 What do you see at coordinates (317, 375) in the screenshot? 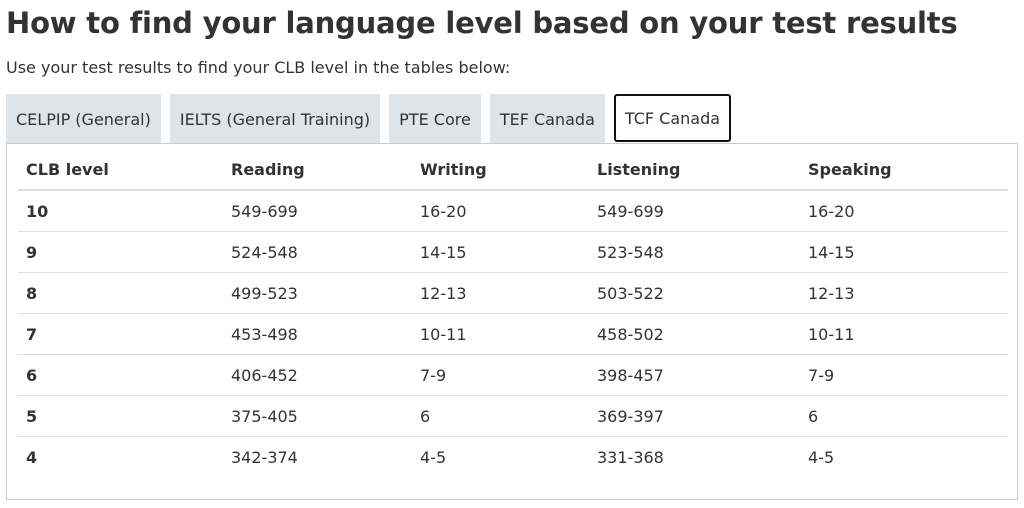
I see `cell-reading: 406-452` at bounding box center [317, 375].